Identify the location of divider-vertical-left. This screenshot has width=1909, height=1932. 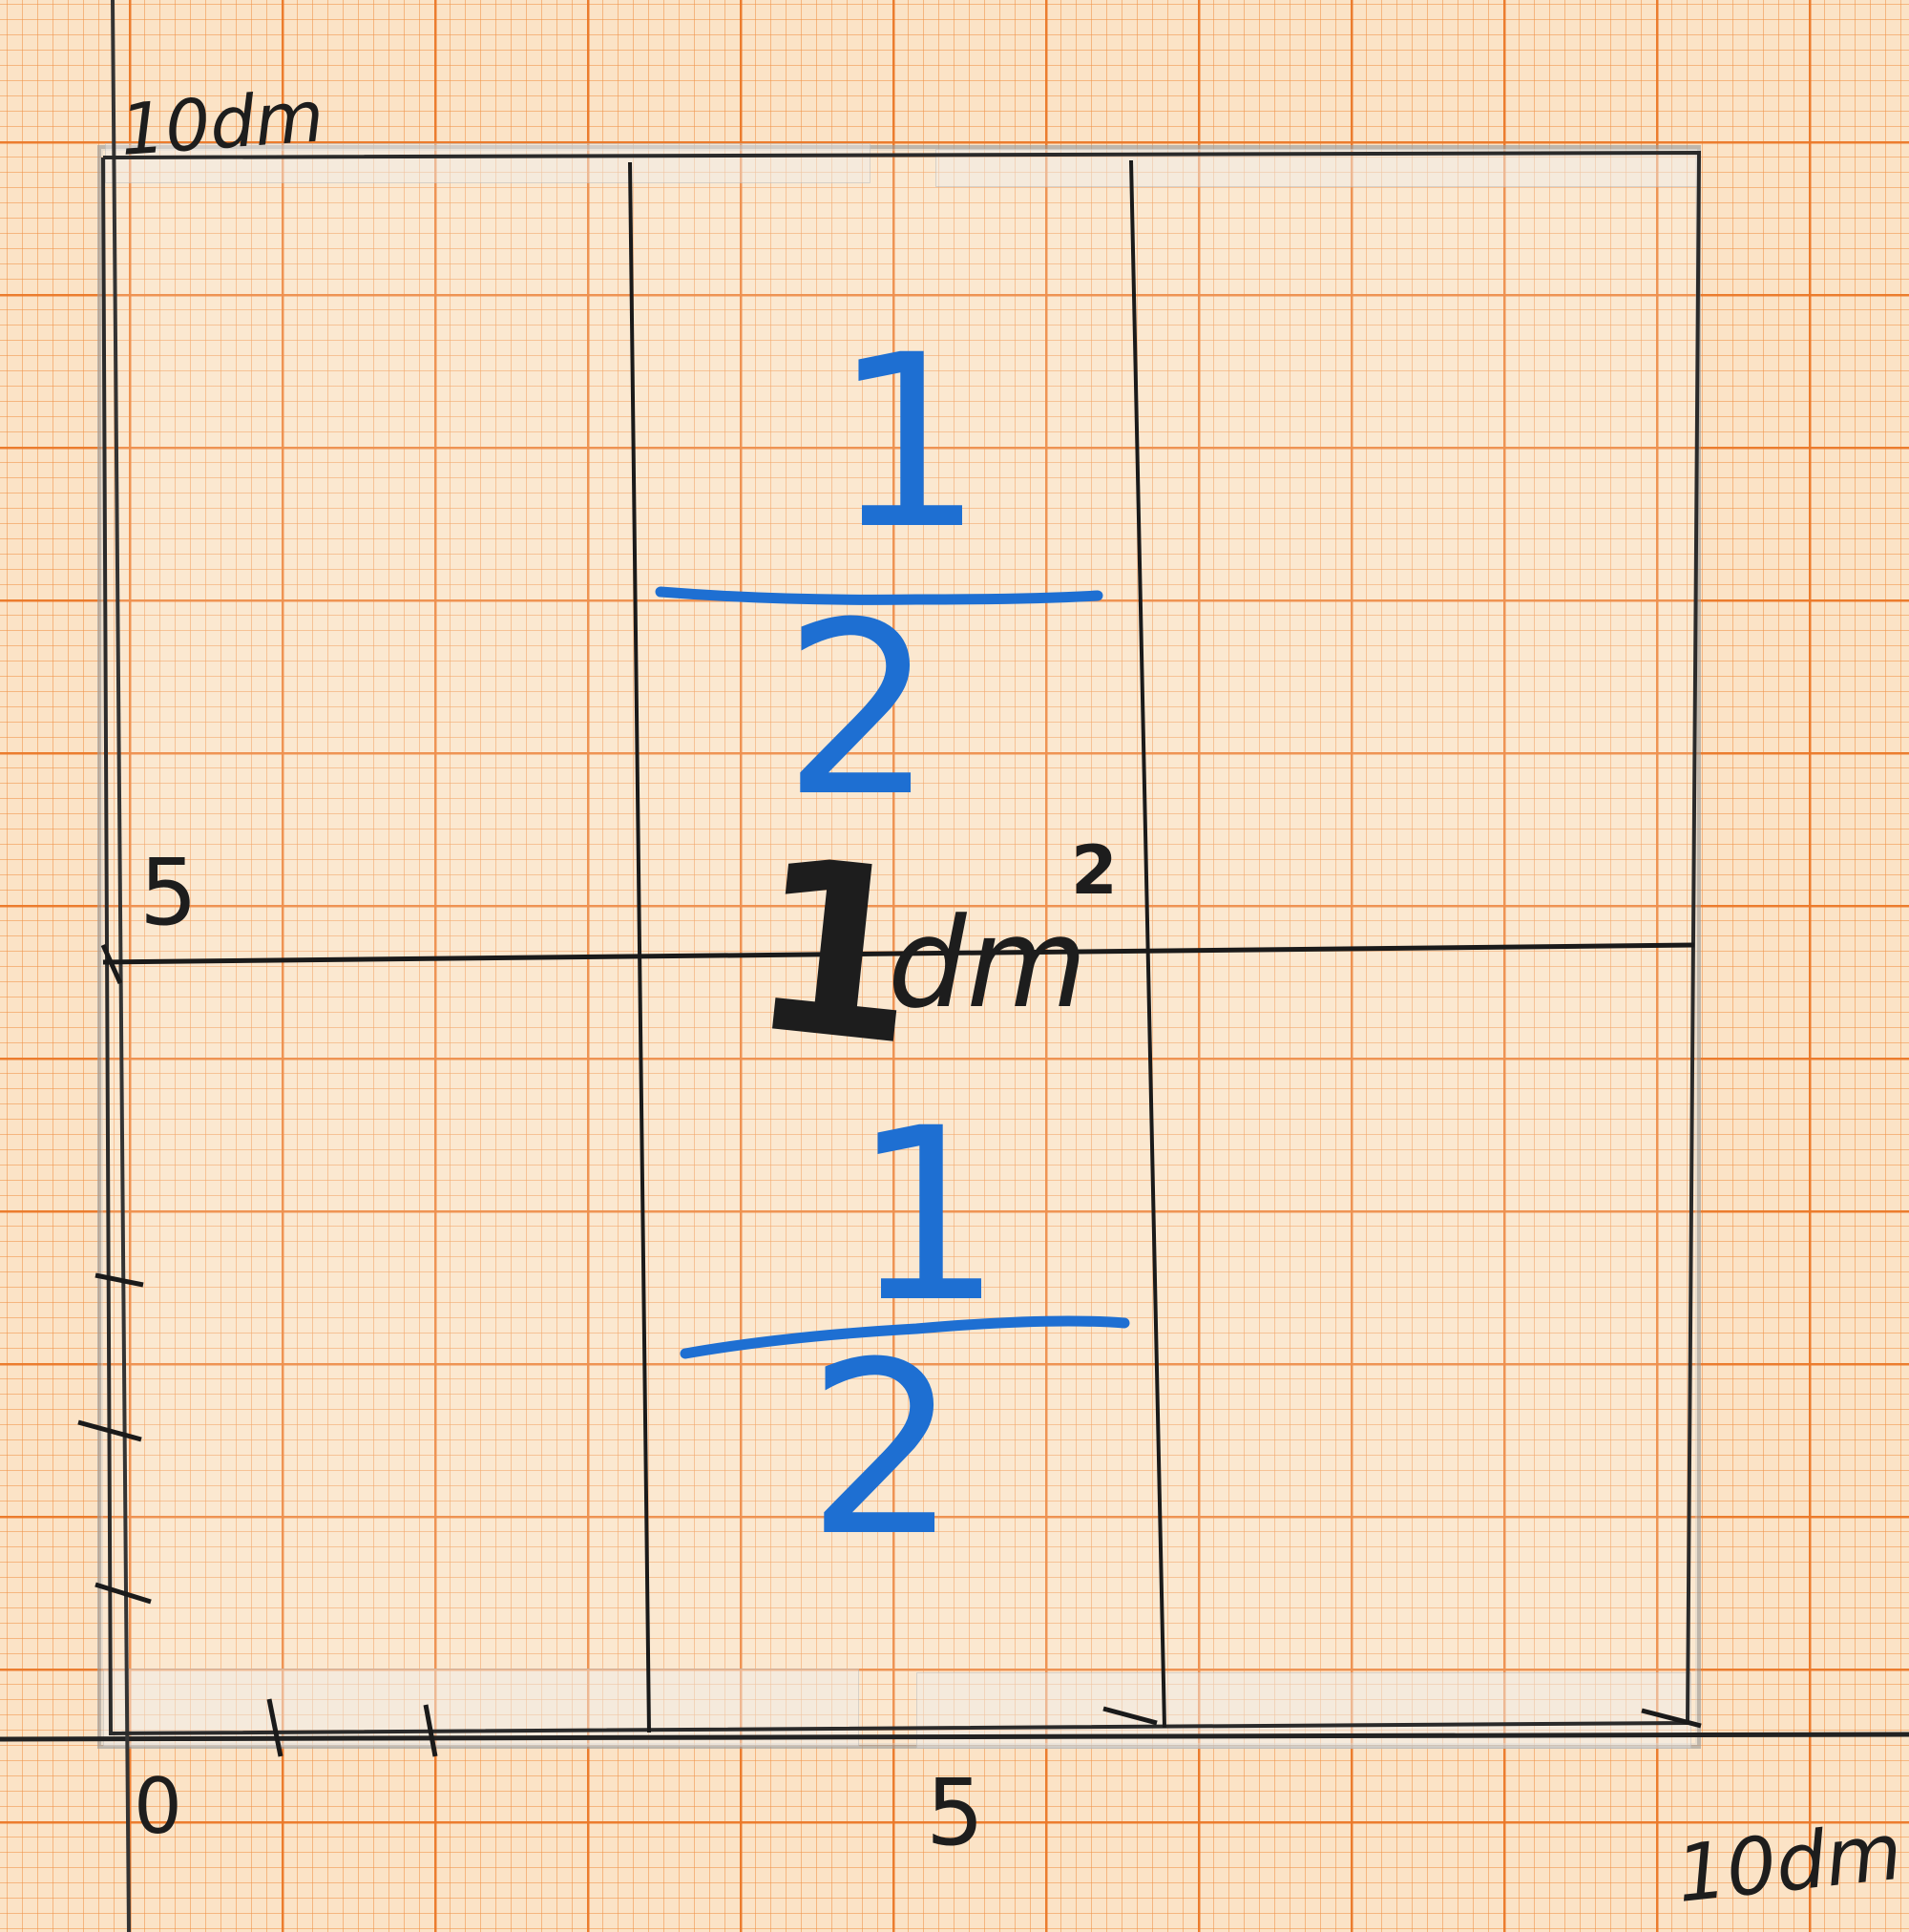
(639, 947).